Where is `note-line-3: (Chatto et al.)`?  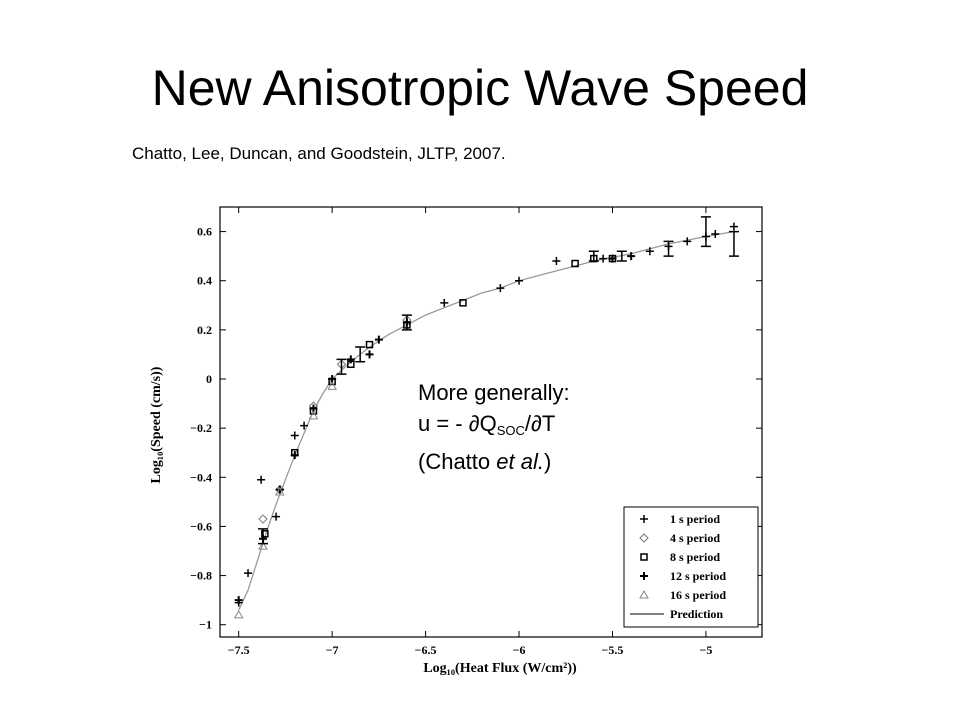 note-line-3: (Chatto et al.) is located at coordinates (494, 461).